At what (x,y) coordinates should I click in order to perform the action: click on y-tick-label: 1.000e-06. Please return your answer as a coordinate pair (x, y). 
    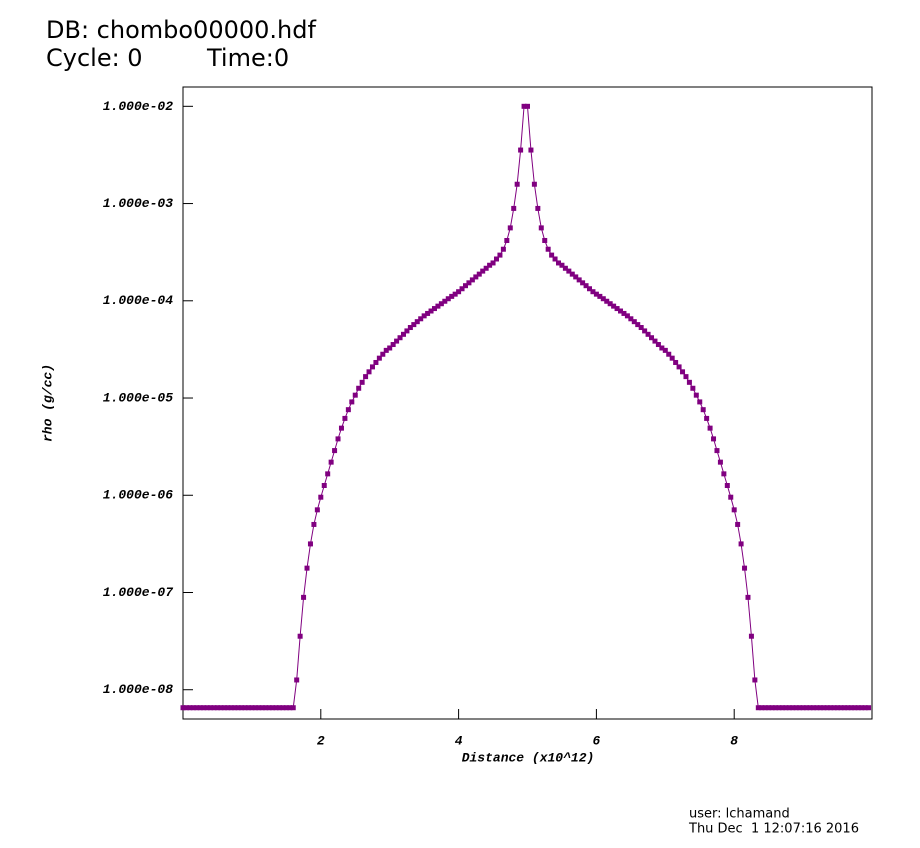
    Looking at the image, I should click on (138, 495).